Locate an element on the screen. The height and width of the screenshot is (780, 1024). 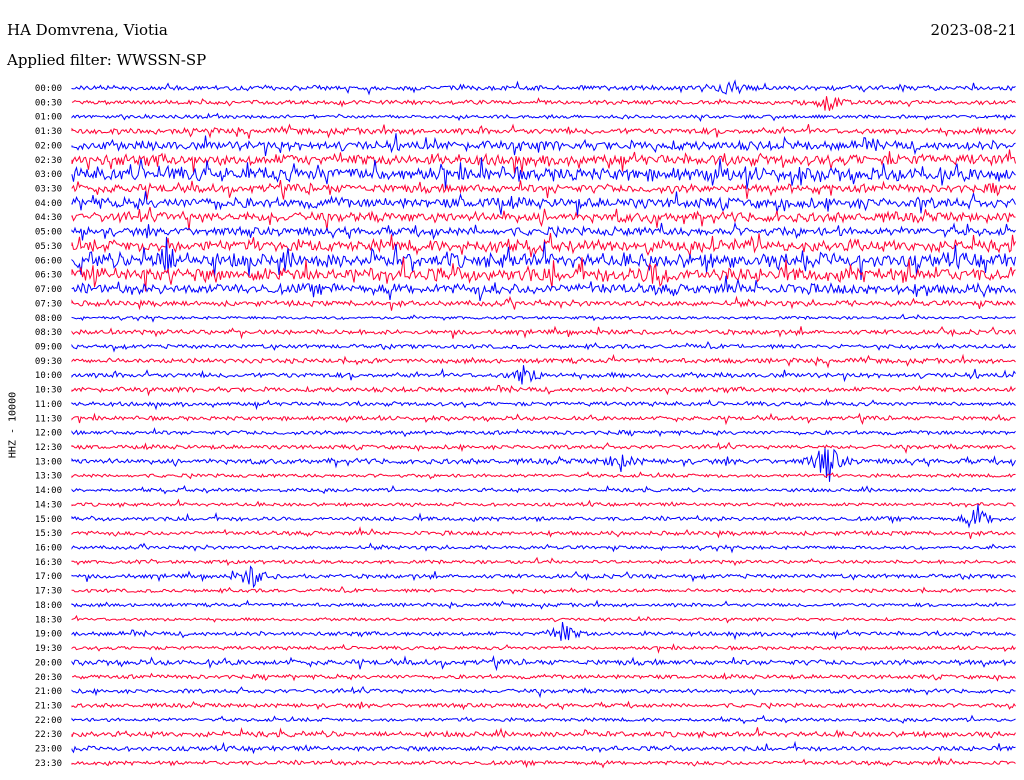
time-tick-label: 12:30 is located at coordinates (48, 448).